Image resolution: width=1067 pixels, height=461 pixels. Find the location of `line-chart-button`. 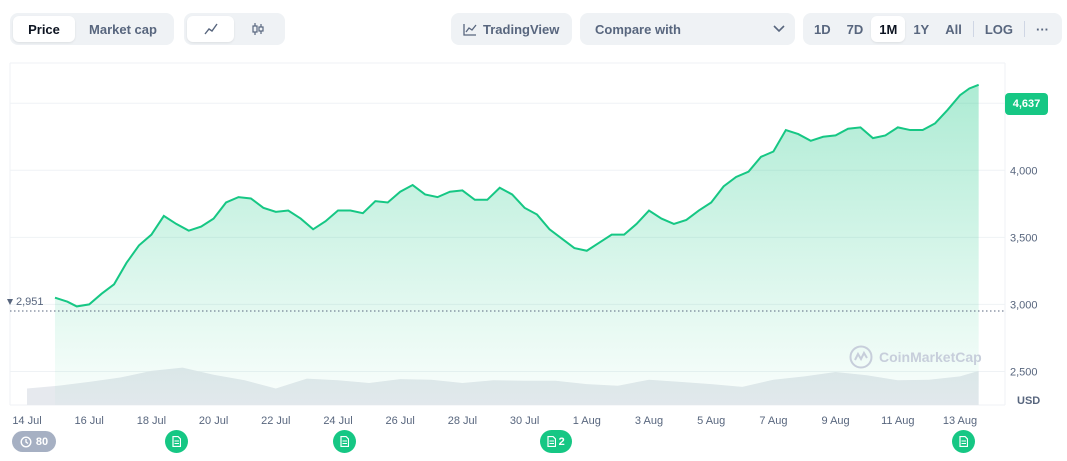

line-chart-button is located at coordinates (210, 29).